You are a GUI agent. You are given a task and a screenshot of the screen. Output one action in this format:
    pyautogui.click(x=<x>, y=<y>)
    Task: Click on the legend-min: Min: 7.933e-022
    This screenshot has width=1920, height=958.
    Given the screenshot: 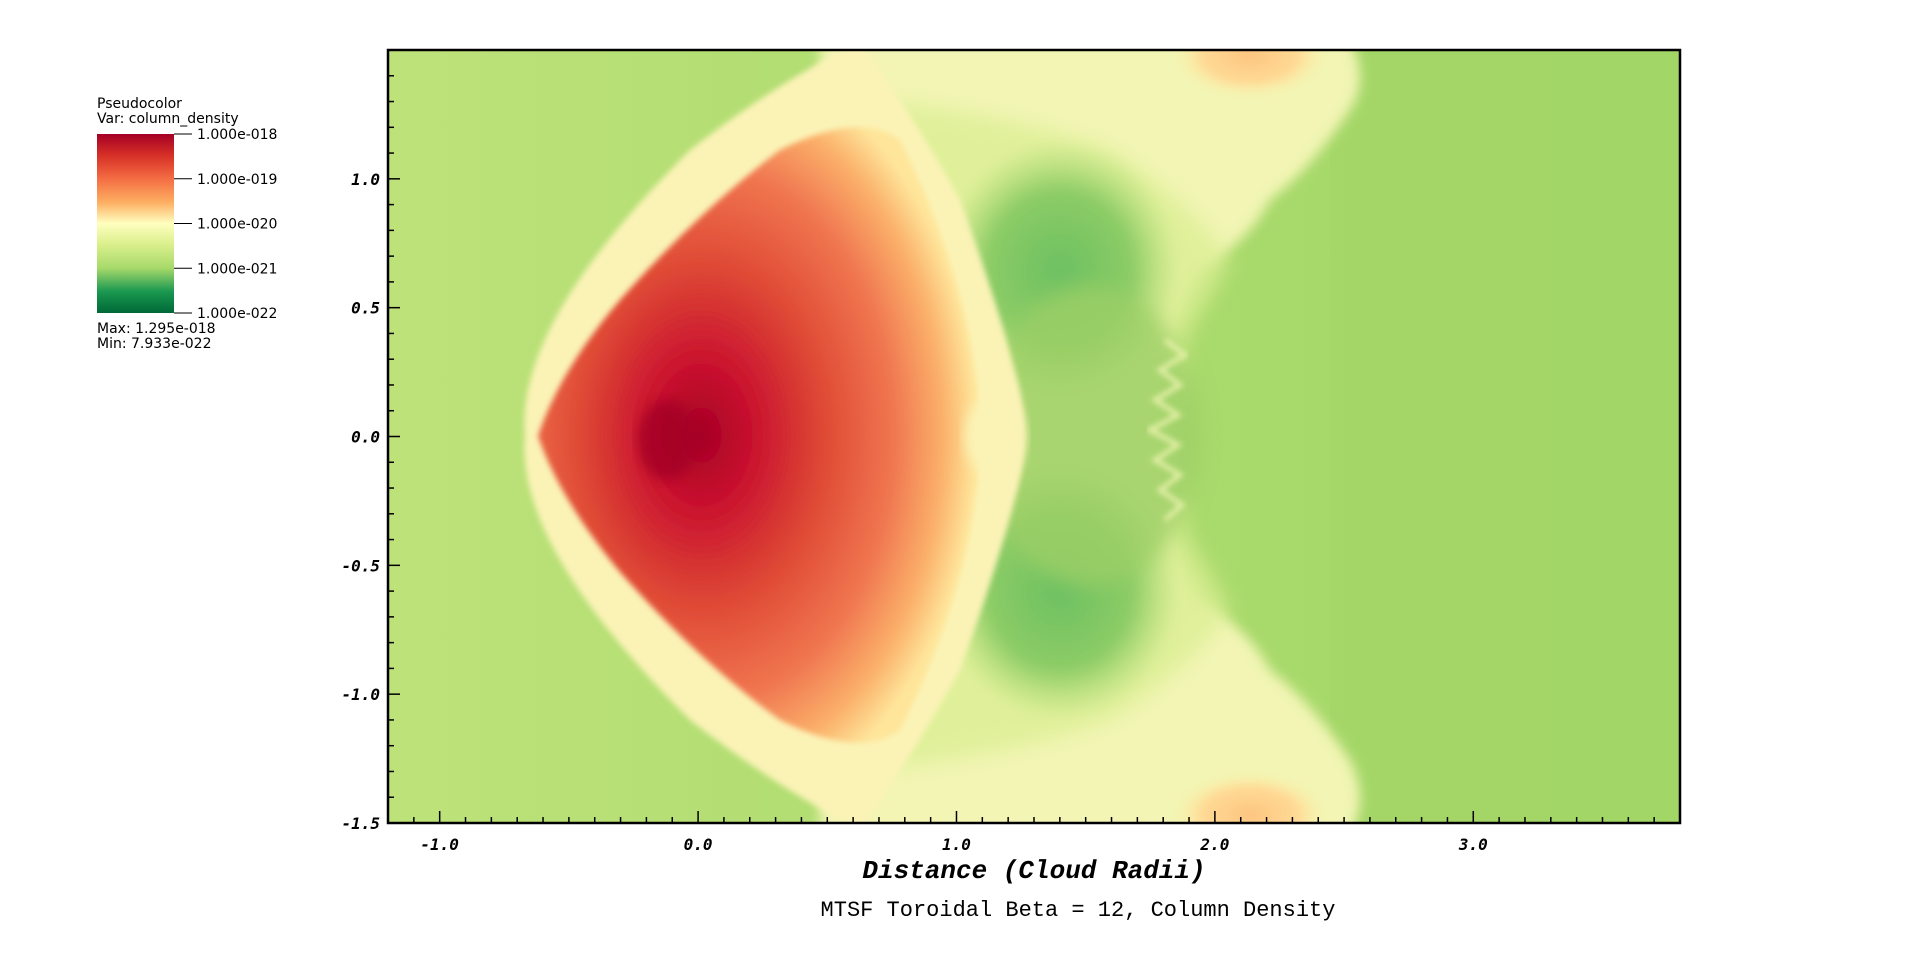 What is the action you would take?
    pyautogui.click(x=154, y=344)
    